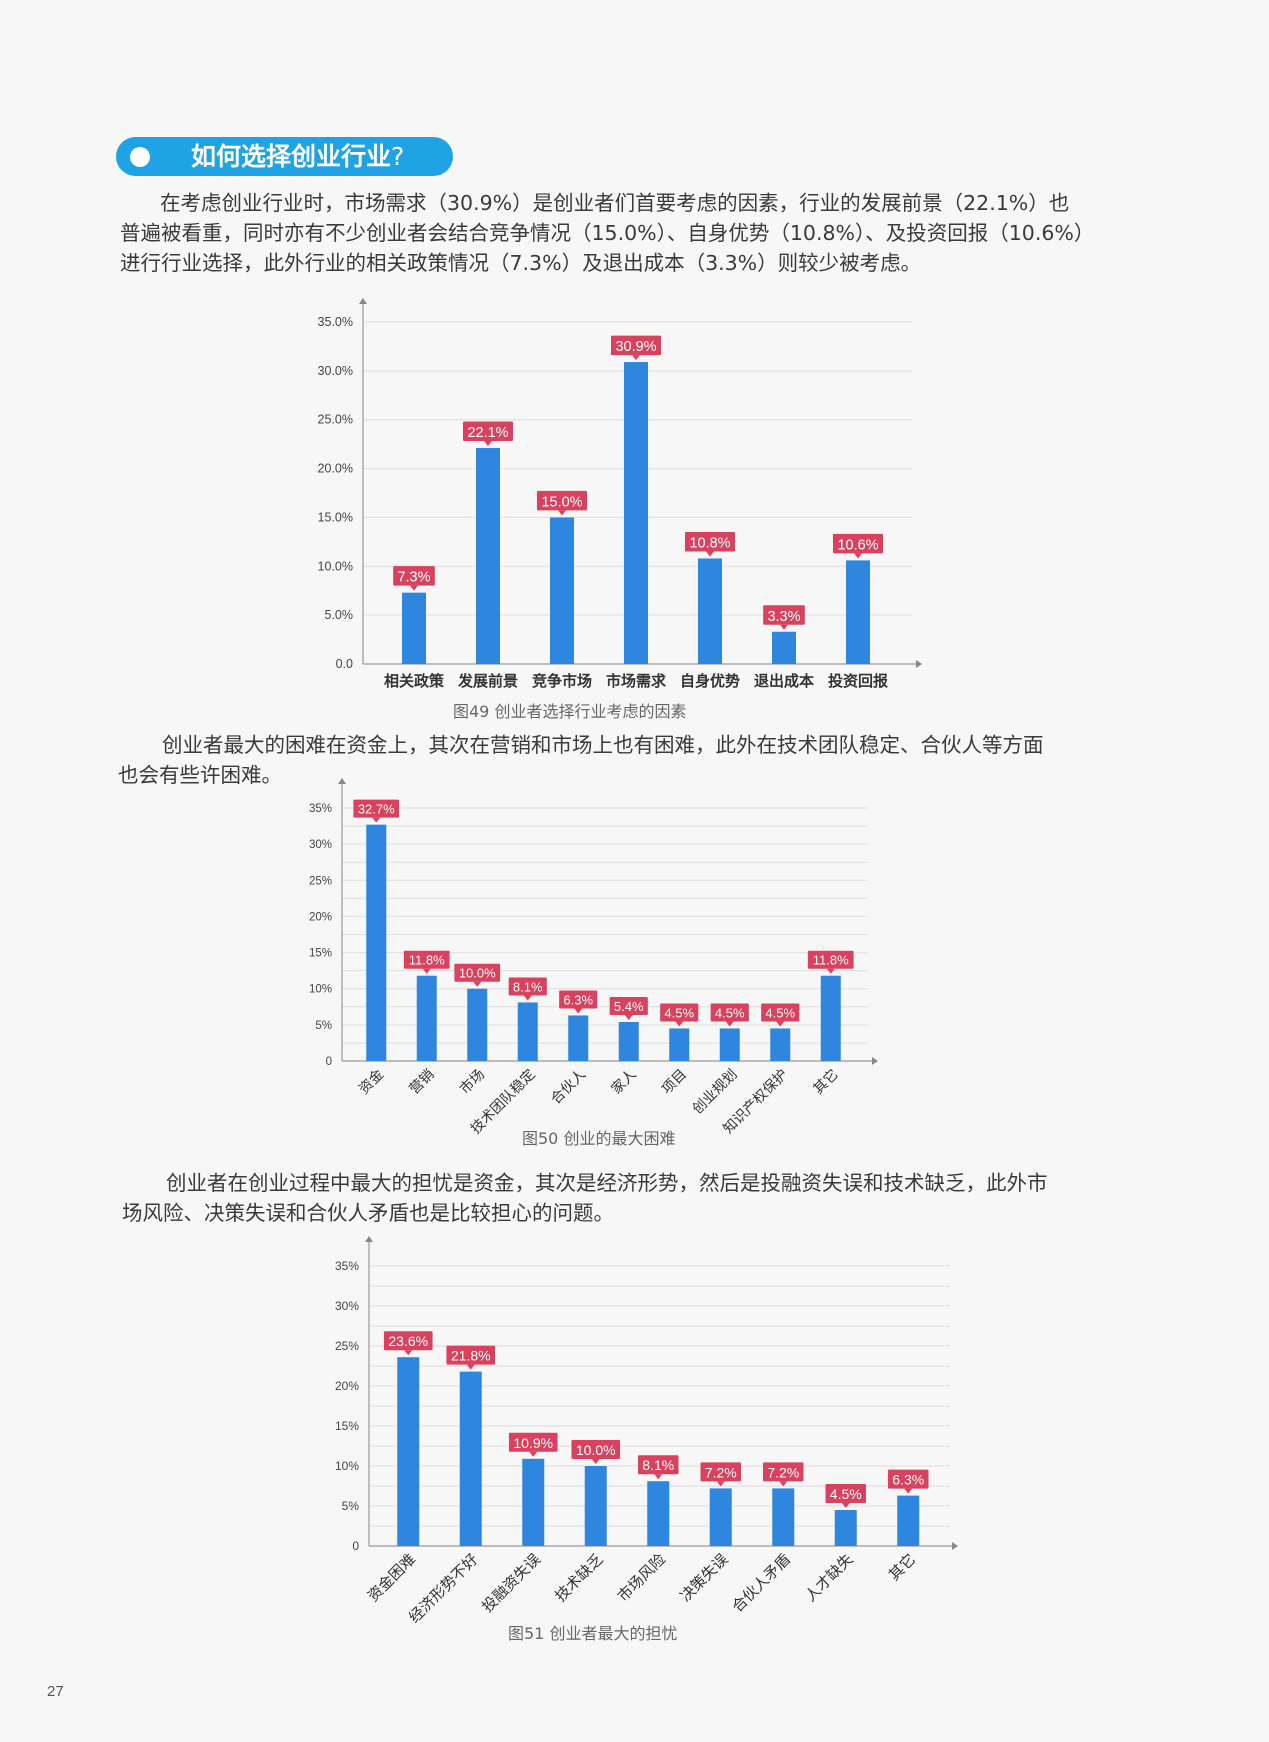 This screenshot has height=1742, width=1269. What do you see at coordinates (335, 517) in the screenshot?
I see `y-tick-label: 15.0%` at bounding box center [335, 517].